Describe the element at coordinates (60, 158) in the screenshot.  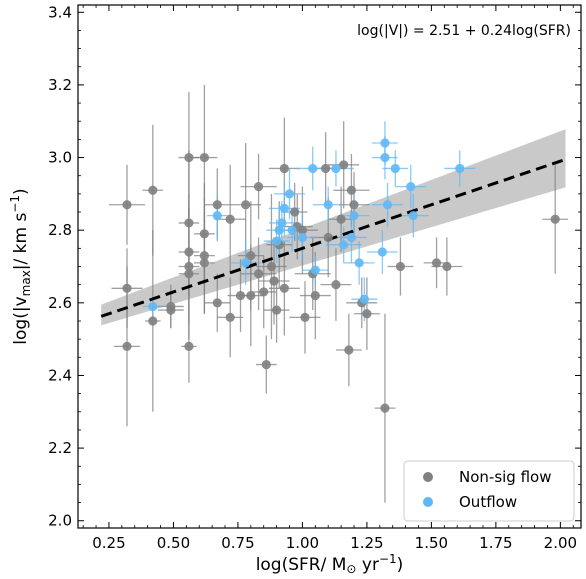
I see `y-tick-label: 3.0` at that location.